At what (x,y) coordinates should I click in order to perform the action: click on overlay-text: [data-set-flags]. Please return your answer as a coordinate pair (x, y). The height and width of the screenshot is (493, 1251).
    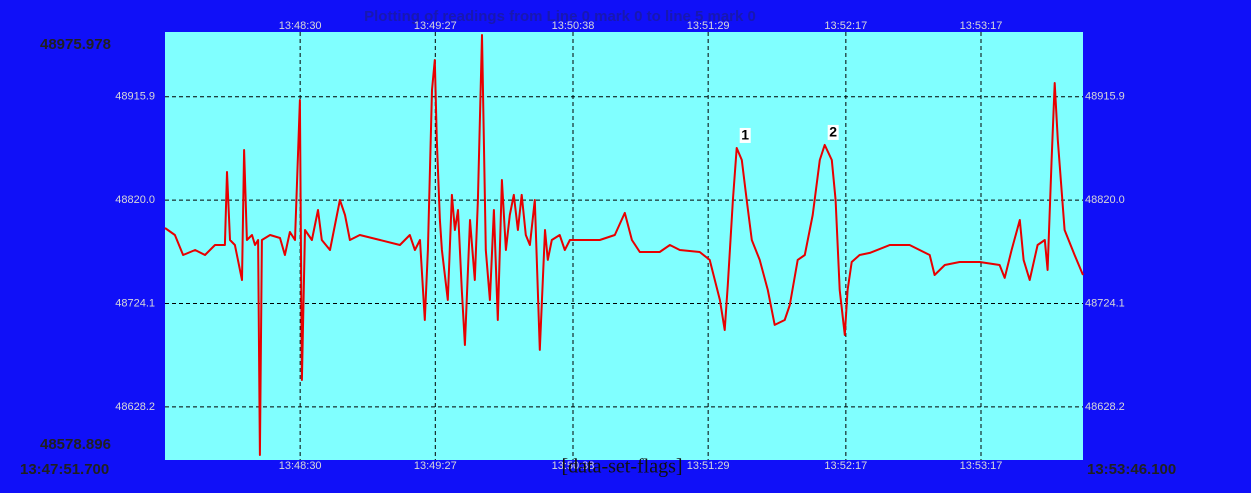
    Looking at the image, I should click on (621, 467).